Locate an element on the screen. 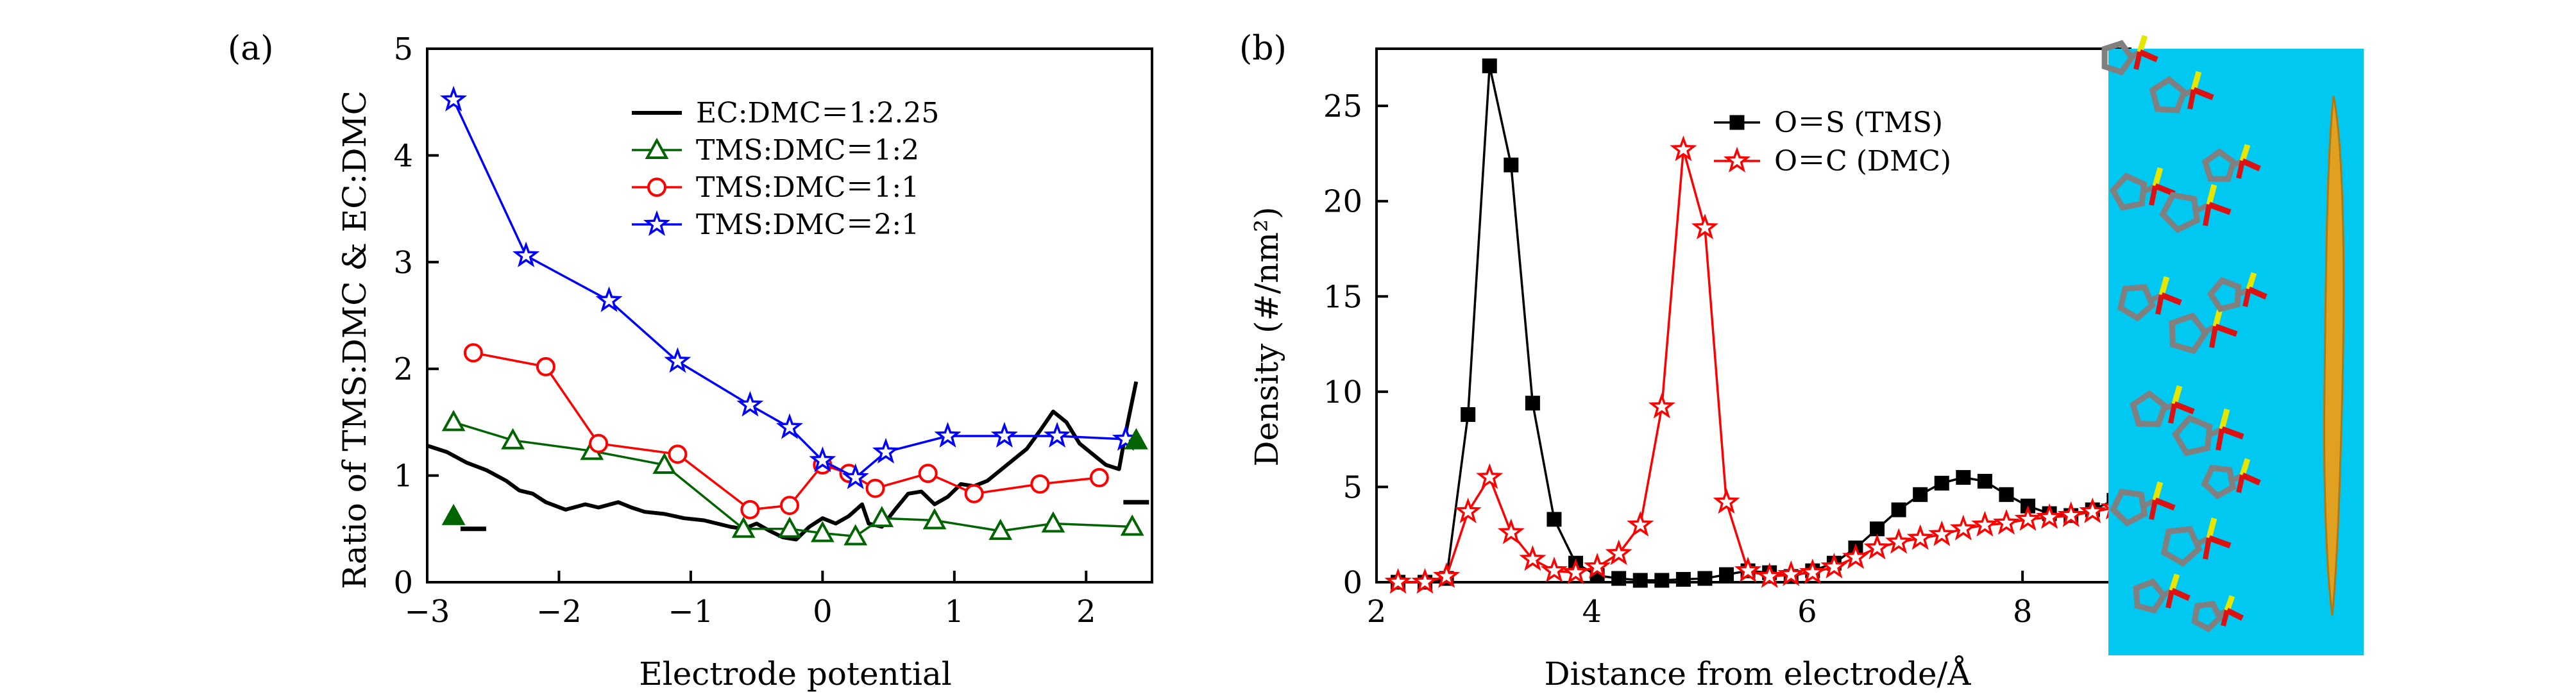 The height and width of the screenshot is (697, 2576). legend-entry: TMS:DMC＝1:2 is located at coordinates (807, 150).